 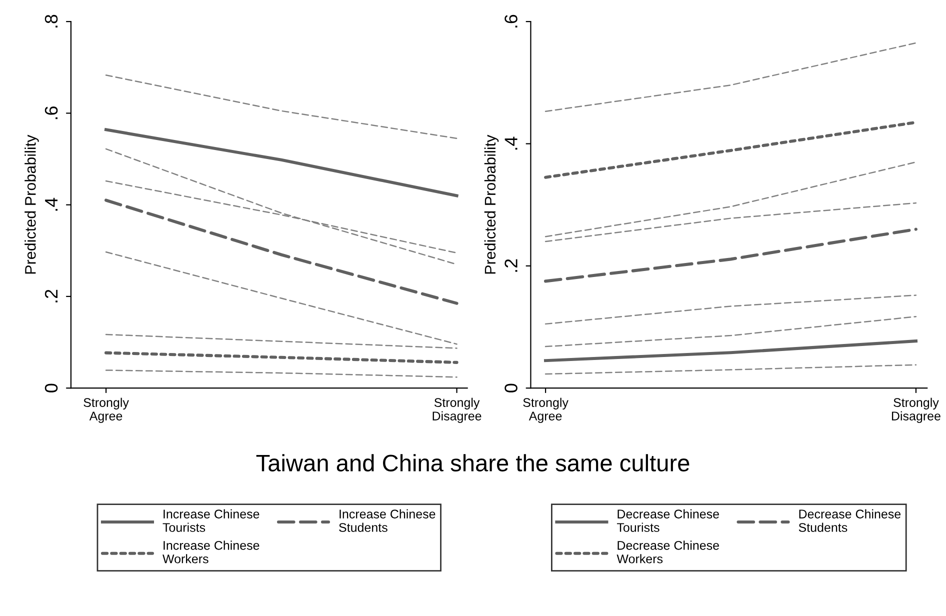 What do you see at coordinates (849, 520) in the screenshot?
I see `legend-label: Decrease Chinese Students` at bounding box center [849, 520].